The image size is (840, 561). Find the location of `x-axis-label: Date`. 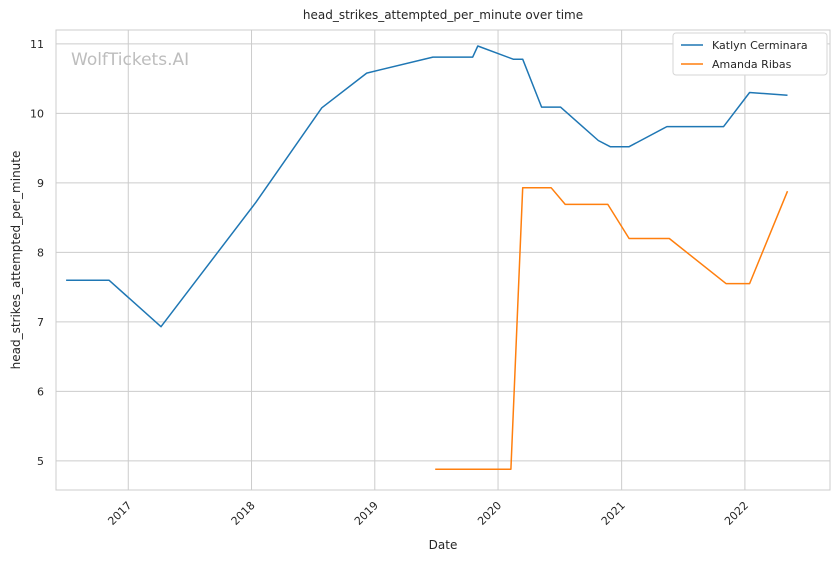

x-axis-label: Date is located at coordinates (443, 545).